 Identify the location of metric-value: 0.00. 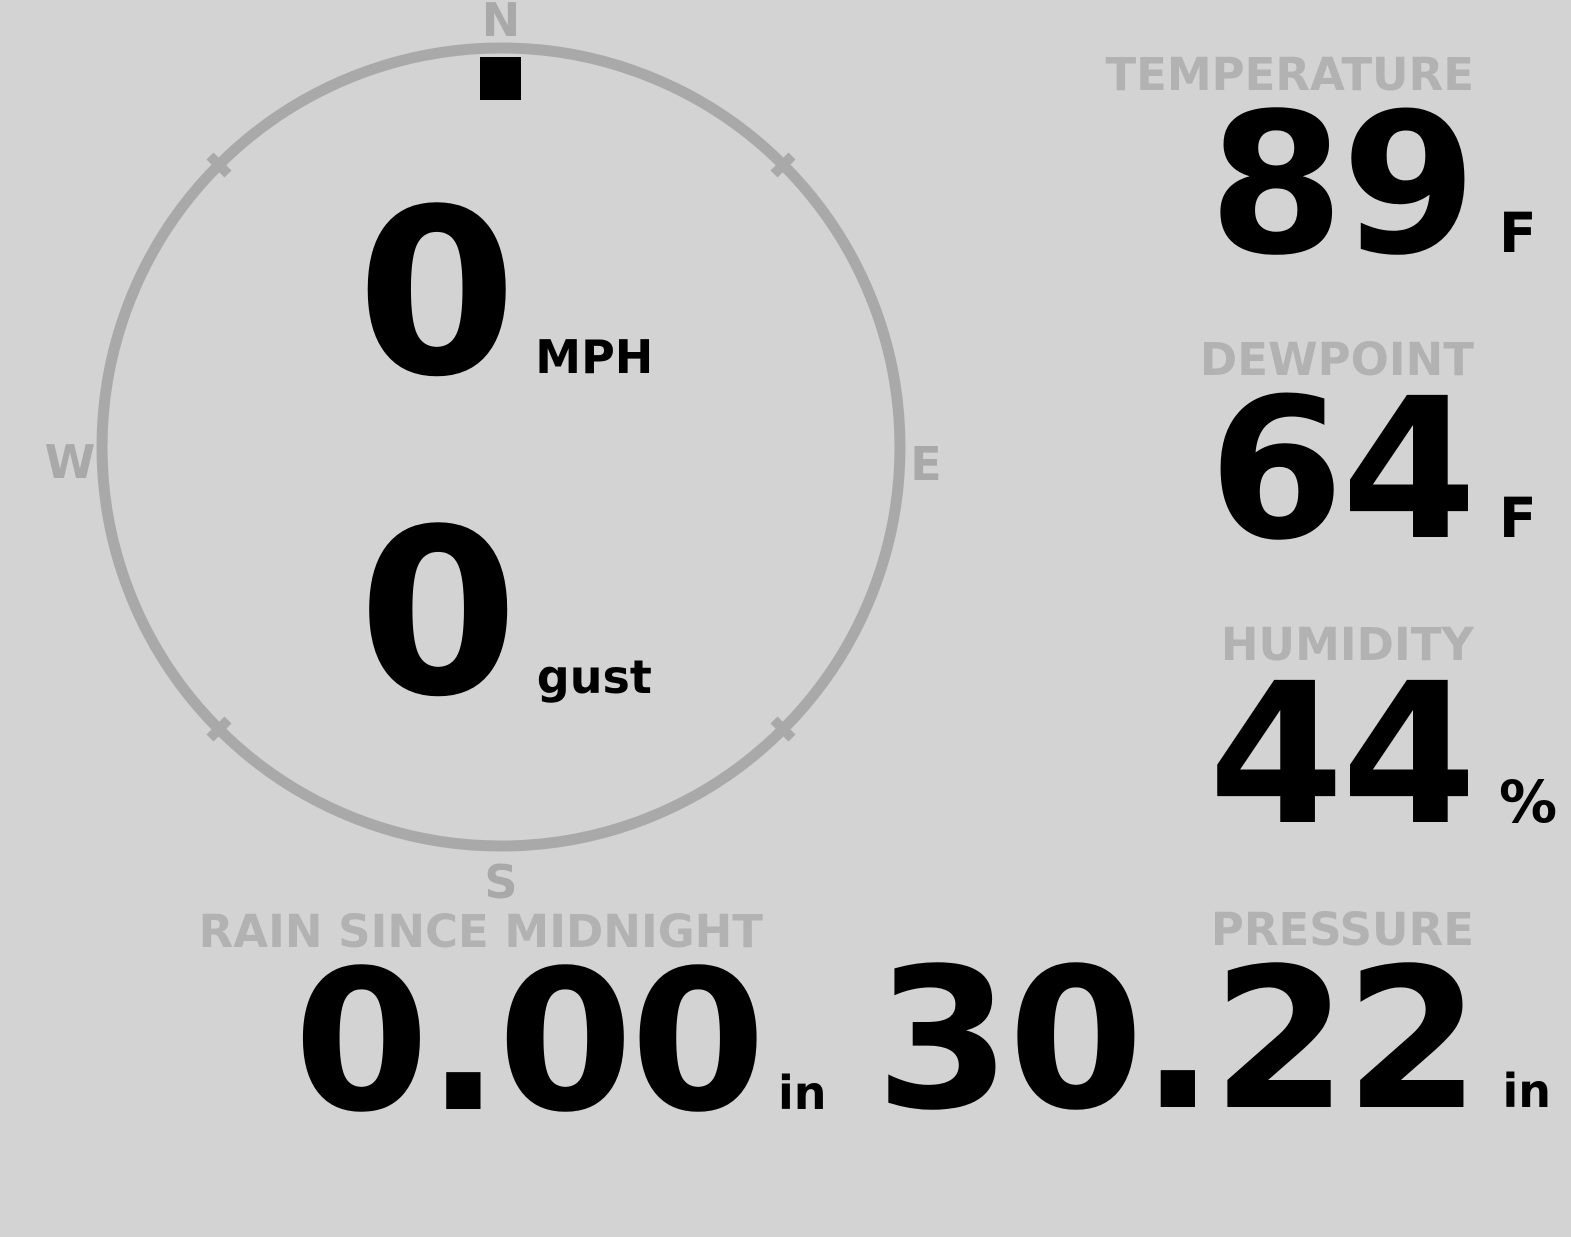
(529, 1041).